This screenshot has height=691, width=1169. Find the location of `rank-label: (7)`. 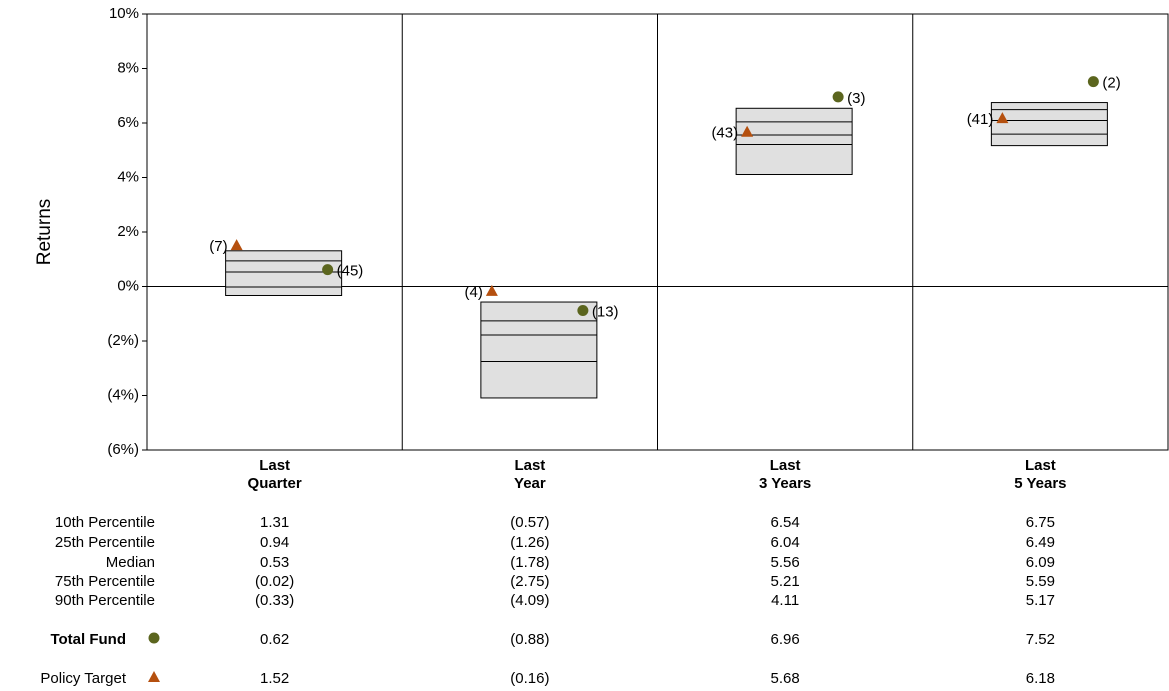

rank-label: (7) is located at coordinates (218, 246).